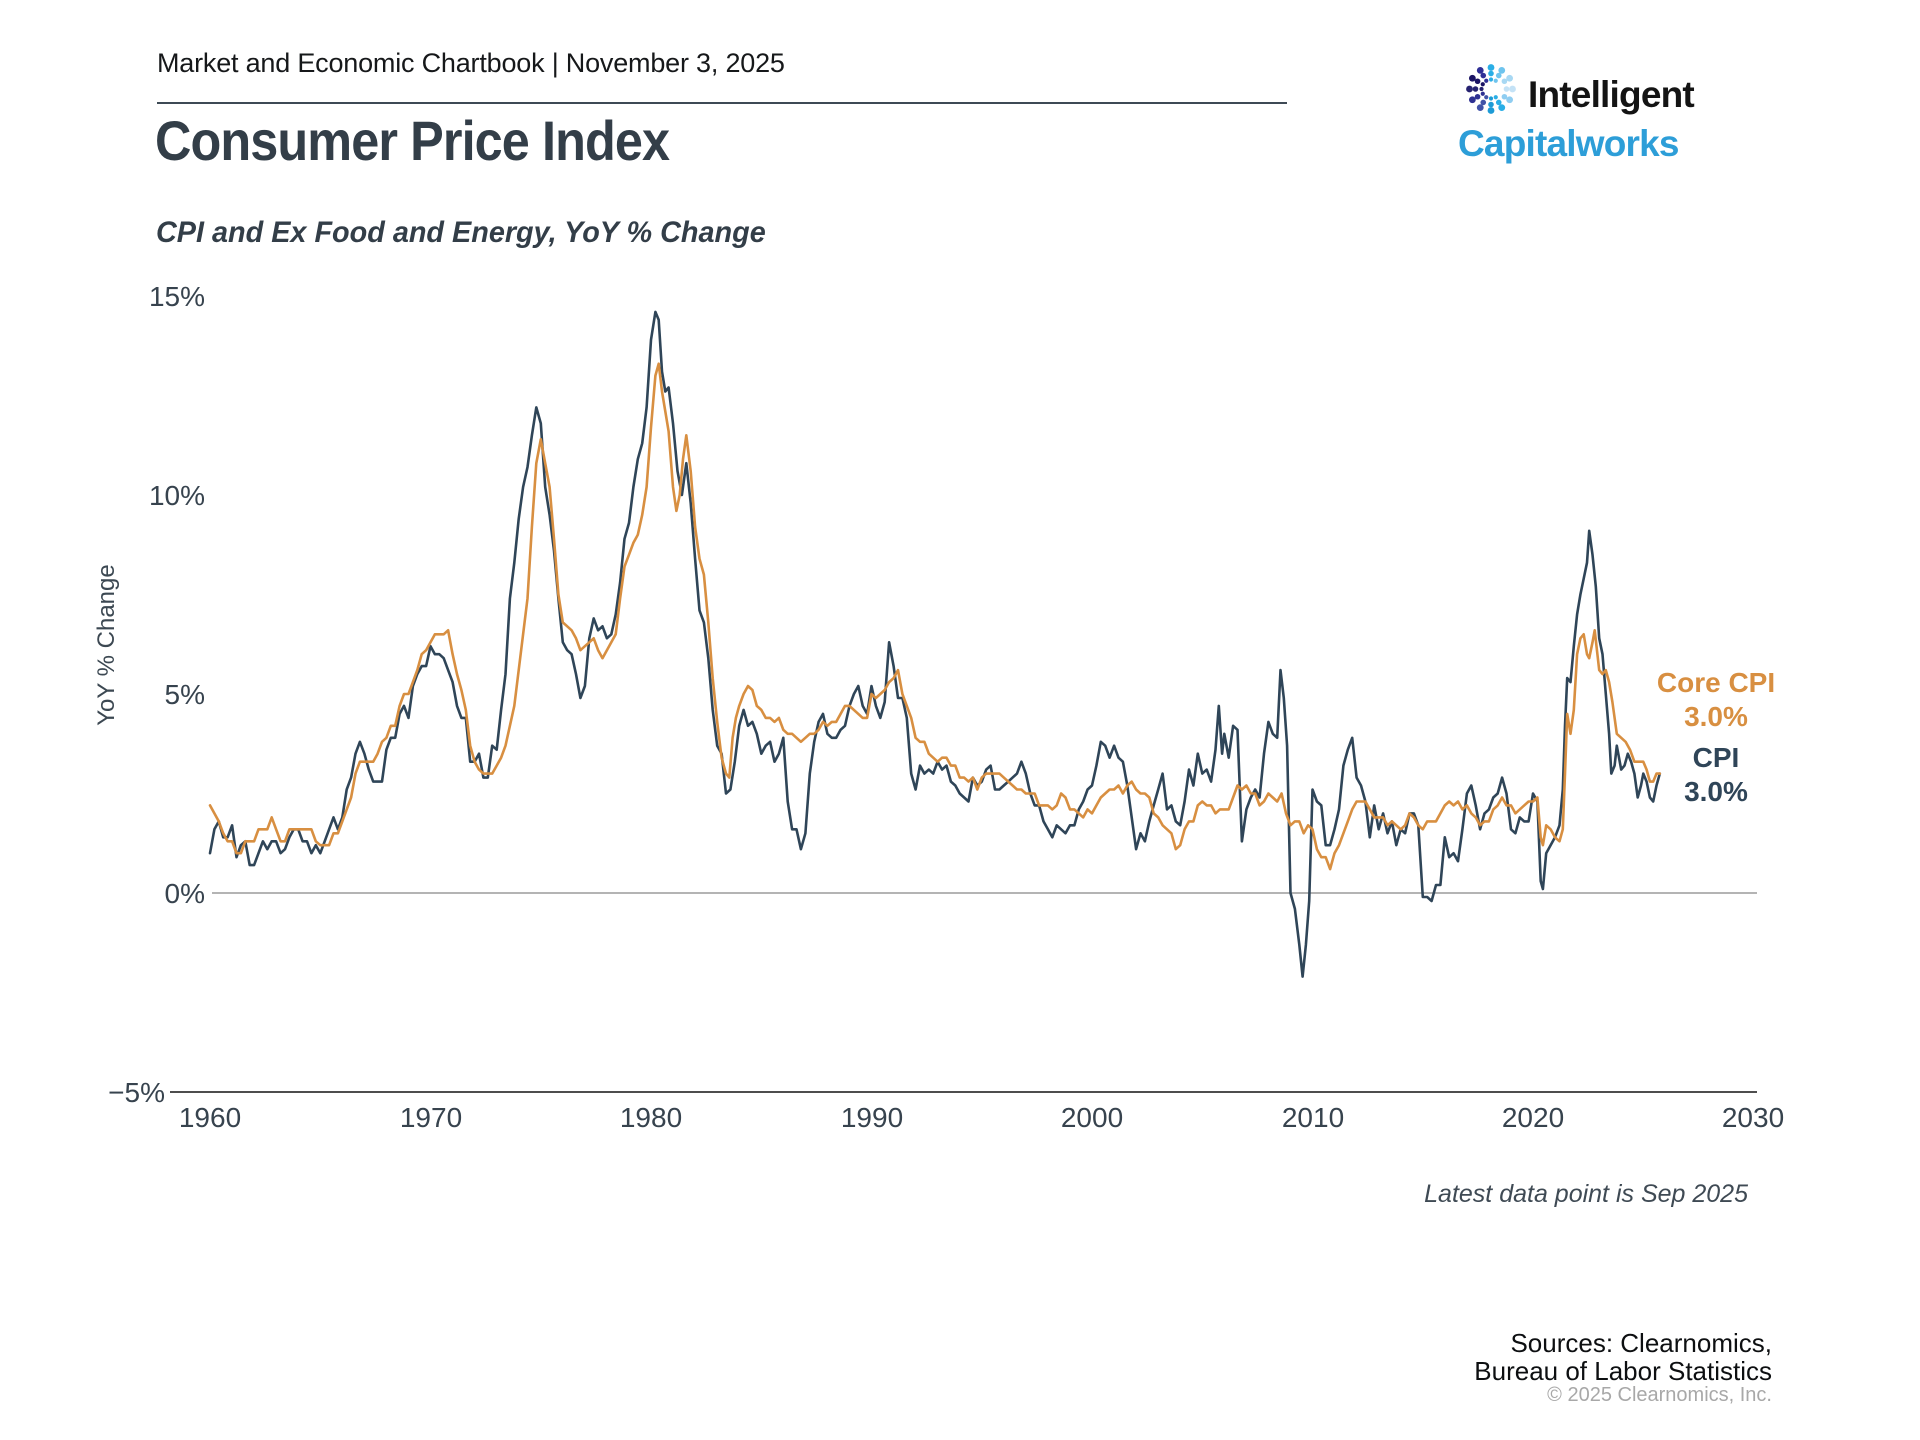  Describe the element at coordinates (1716, 716) in the screenshot. I see `core-cpi-label-value: 3.0%` at that location.